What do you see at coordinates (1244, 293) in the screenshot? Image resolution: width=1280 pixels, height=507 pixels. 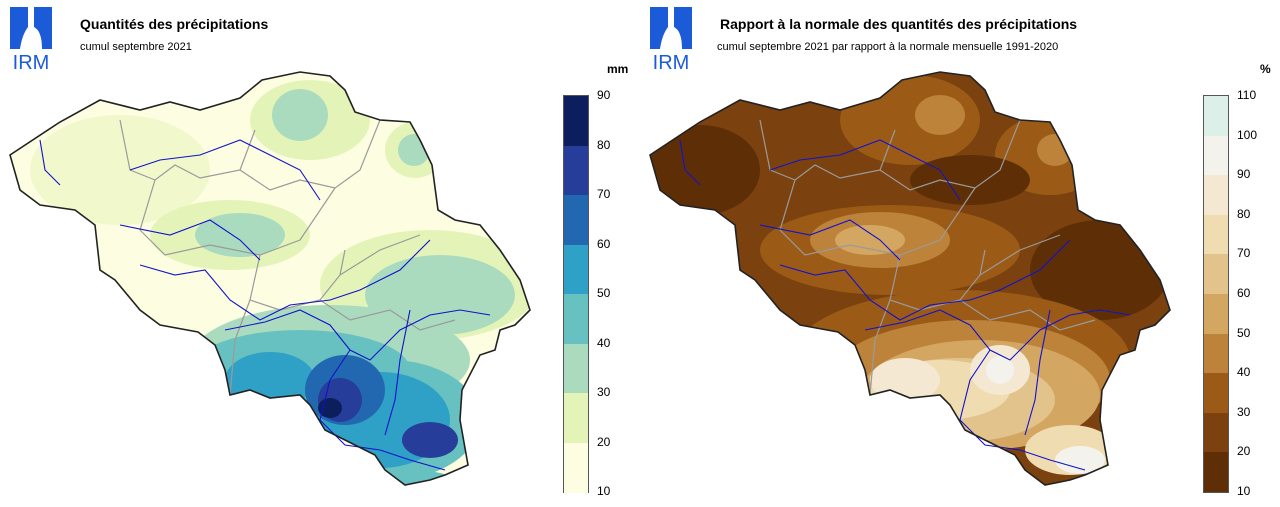 I see `right-legend-tick: 60` at bounding box center [1244, 293].